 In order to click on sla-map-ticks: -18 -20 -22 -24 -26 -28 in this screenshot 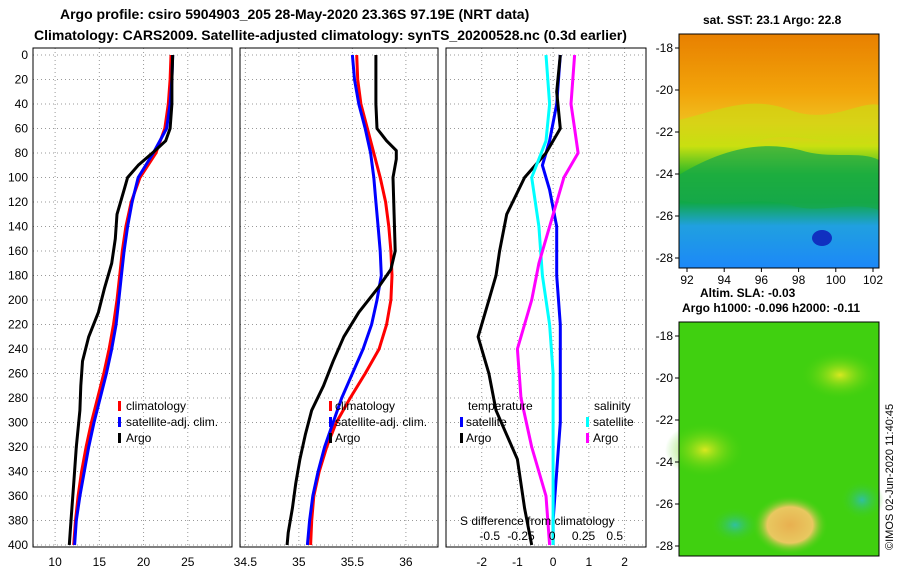, I will do `click(667, 441)`.